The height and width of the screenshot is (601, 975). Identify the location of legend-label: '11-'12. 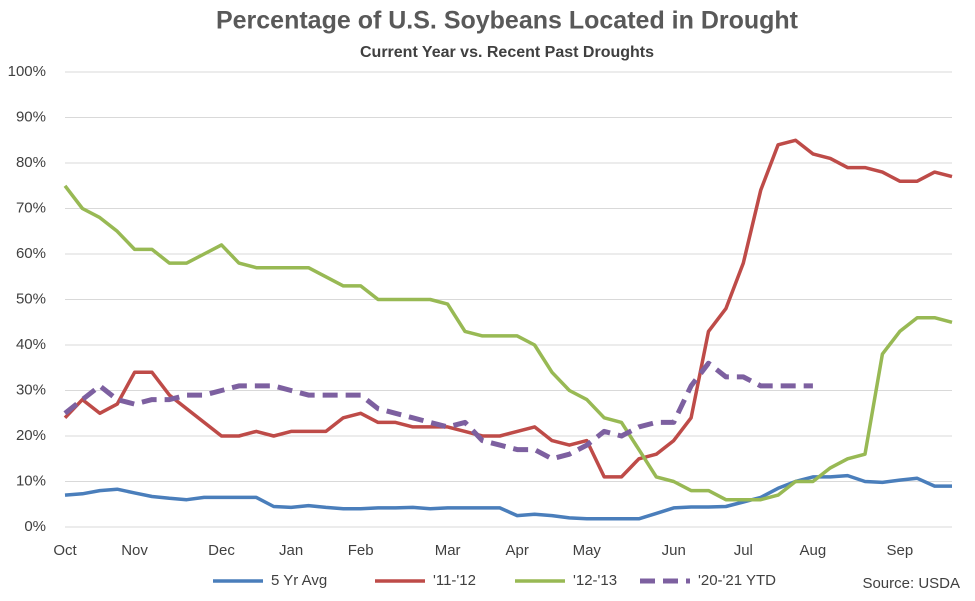
(454, 580).